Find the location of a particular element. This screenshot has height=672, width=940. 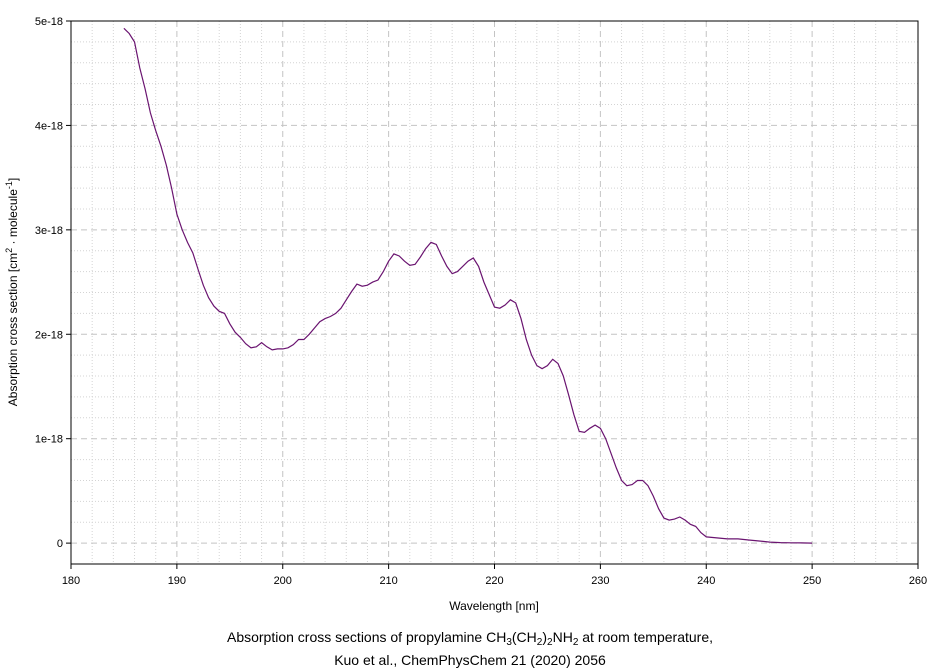

x-tick-label: 260 is located at coordinates (918, 581).